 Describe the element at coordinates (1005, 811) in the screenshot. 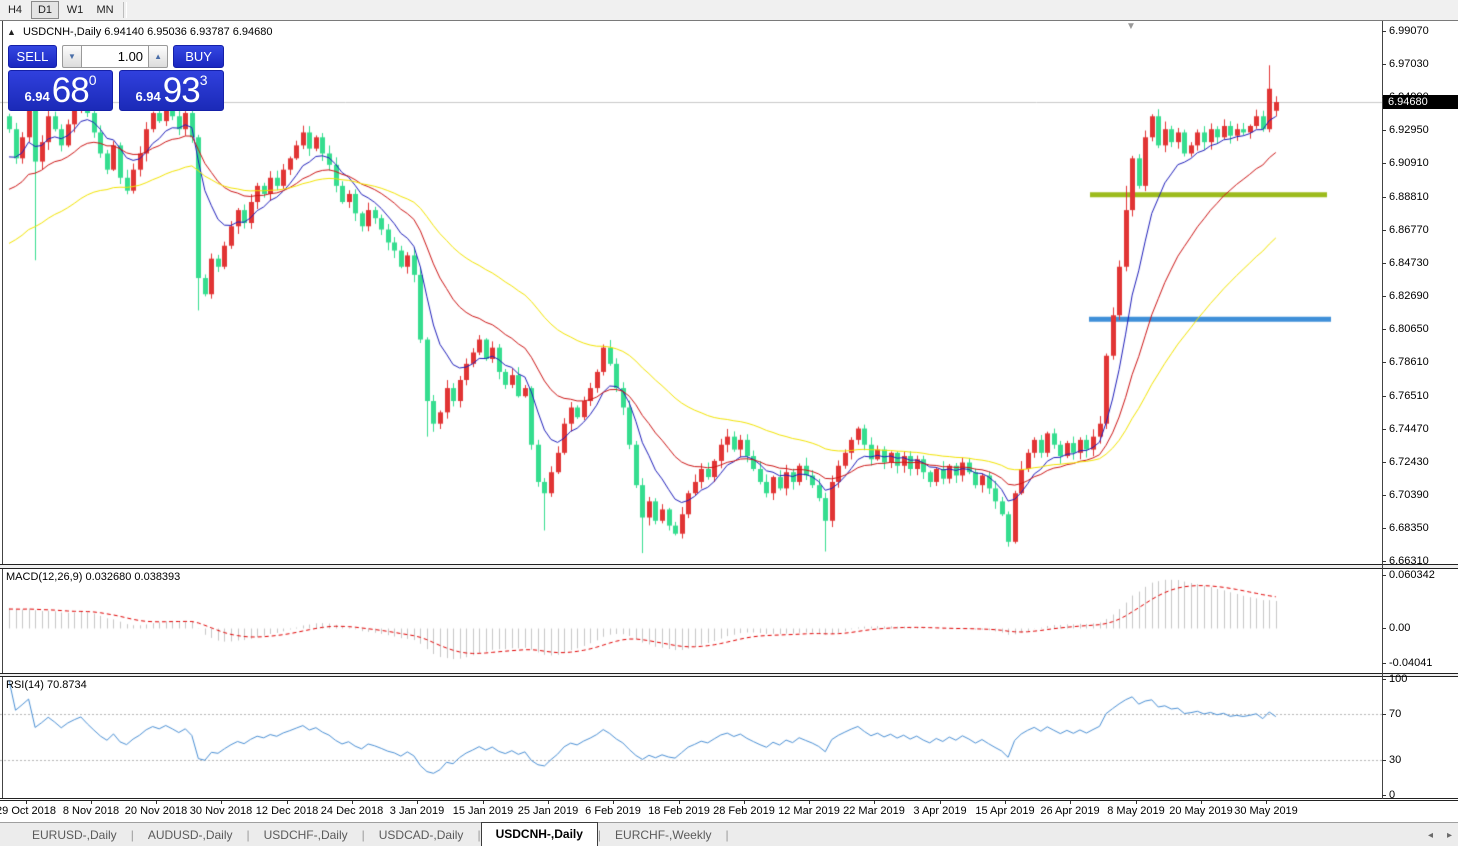

I see `time-axis-label: 15 Apr 2019` at that location.